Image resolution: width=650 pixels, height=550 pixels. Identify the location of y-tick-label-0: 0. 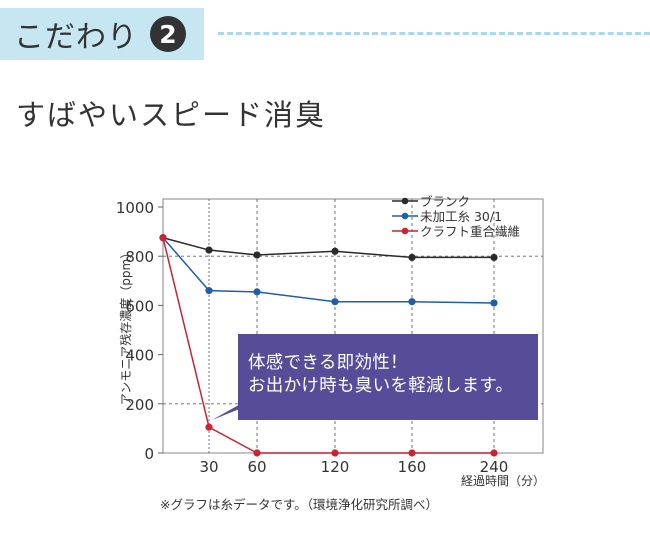
(149, 454).